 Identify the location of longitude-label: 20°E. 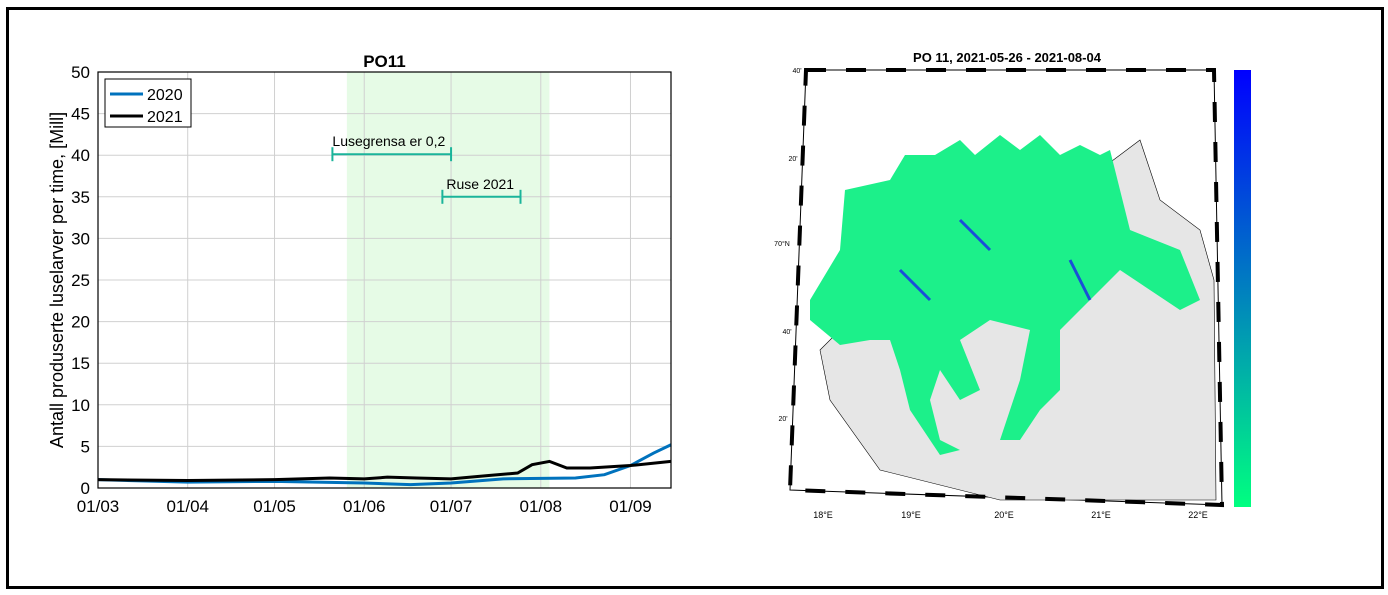
(1004, 515).